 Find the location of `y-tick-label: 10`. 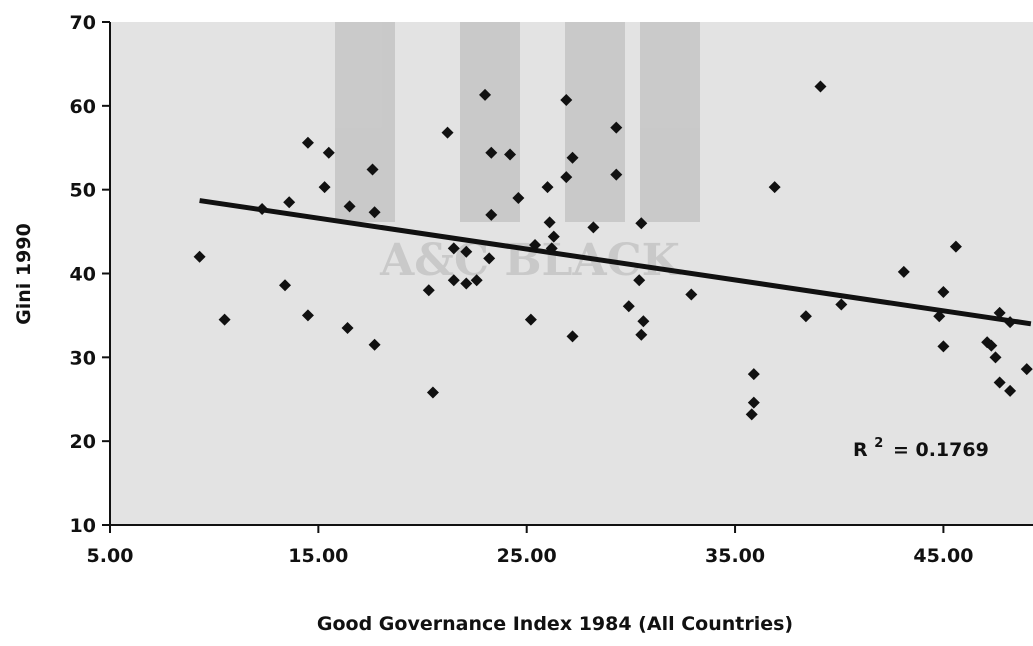

y-tick-label: 10 is located at coordinates (83, 526).